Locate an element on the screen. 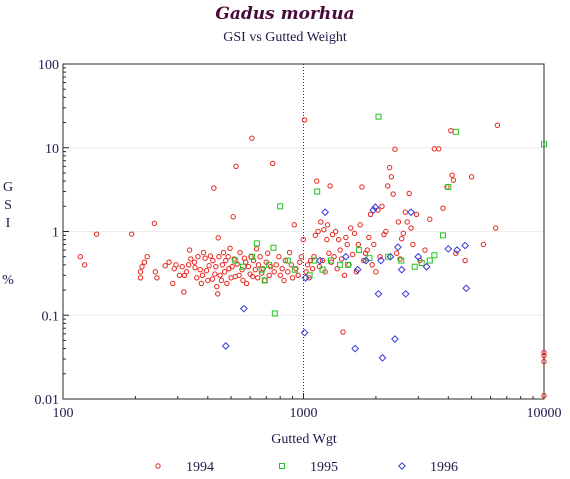  y-tick-label: 10 is located at coordinates (52, 149).